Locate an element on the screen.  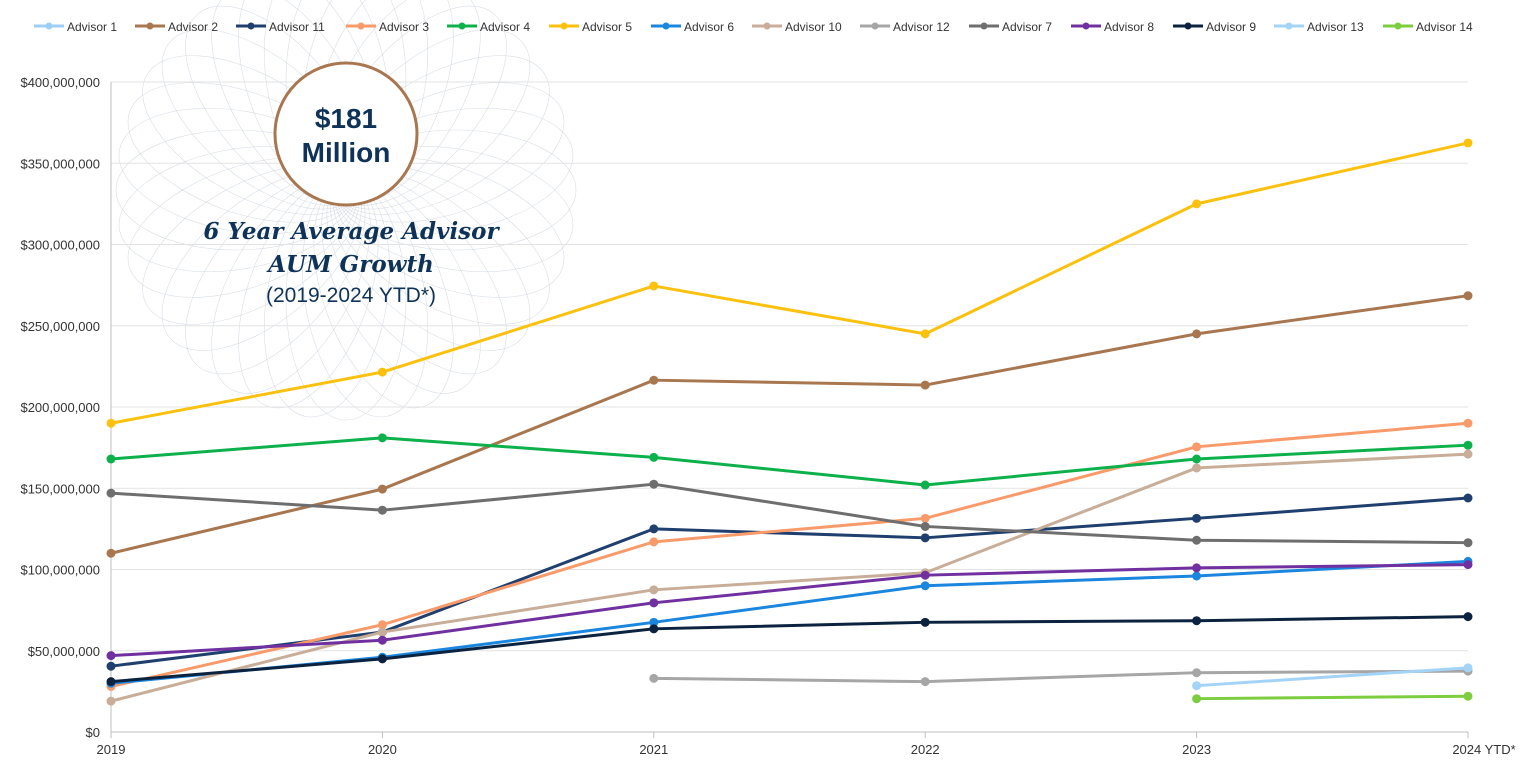
badge-title-line1: 6 Year Average Advisor is located at coordinates (351, 231).